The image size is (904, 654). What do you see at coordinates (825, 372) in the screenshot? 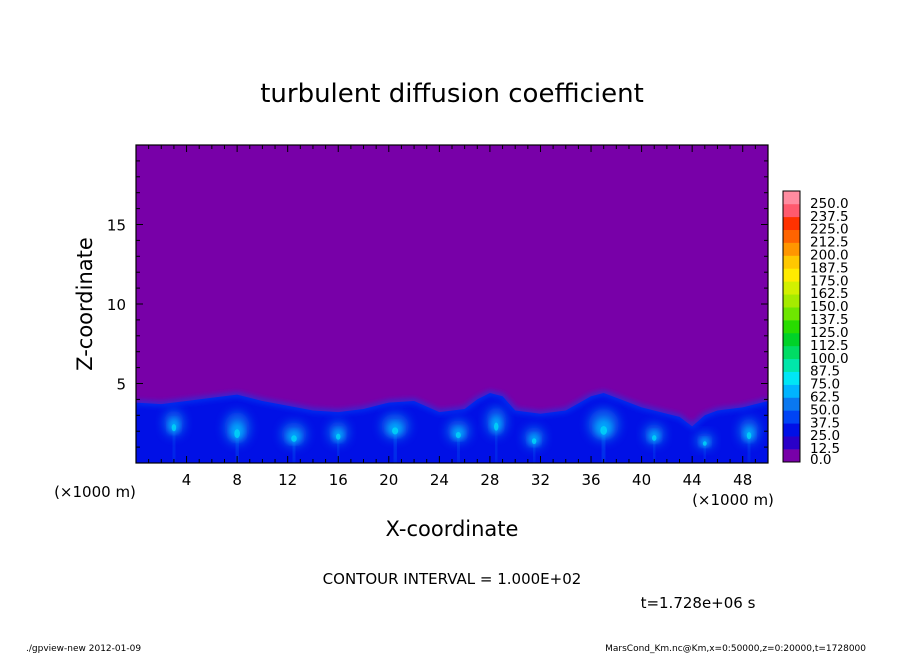
I see `colorbar-label-7: 87.5` at bounding box center [825, 372].